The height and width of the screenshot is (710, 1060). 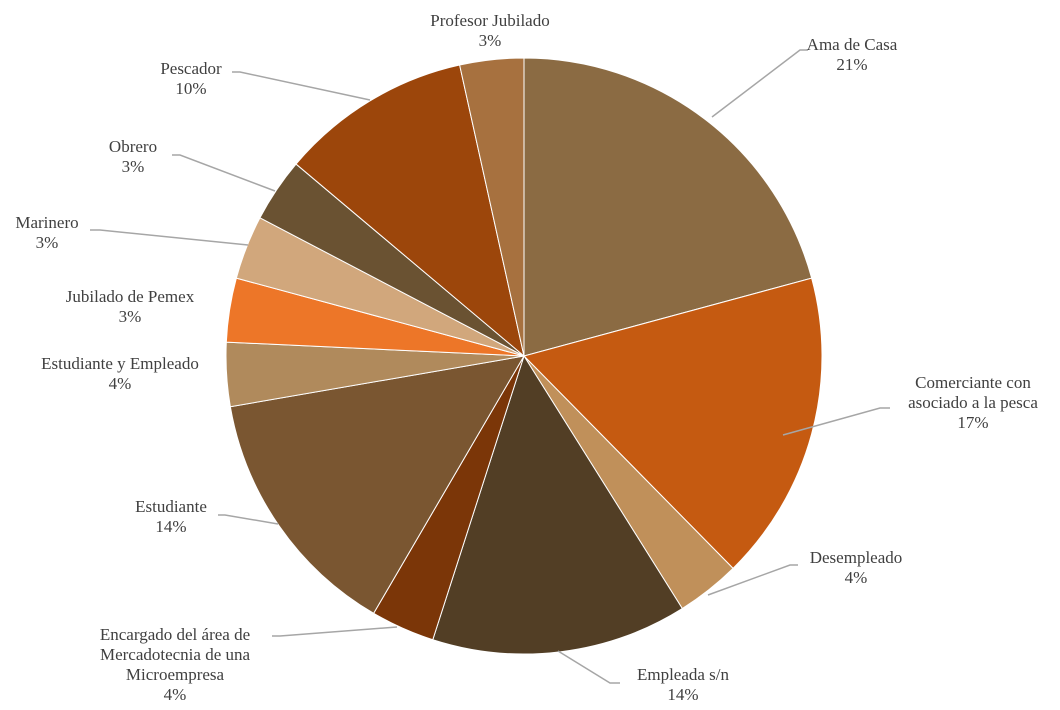 What do you see at coordinates (224, 173) in the screenshot?
I see `leader-line-obrero` at bounding box center [224, 173].